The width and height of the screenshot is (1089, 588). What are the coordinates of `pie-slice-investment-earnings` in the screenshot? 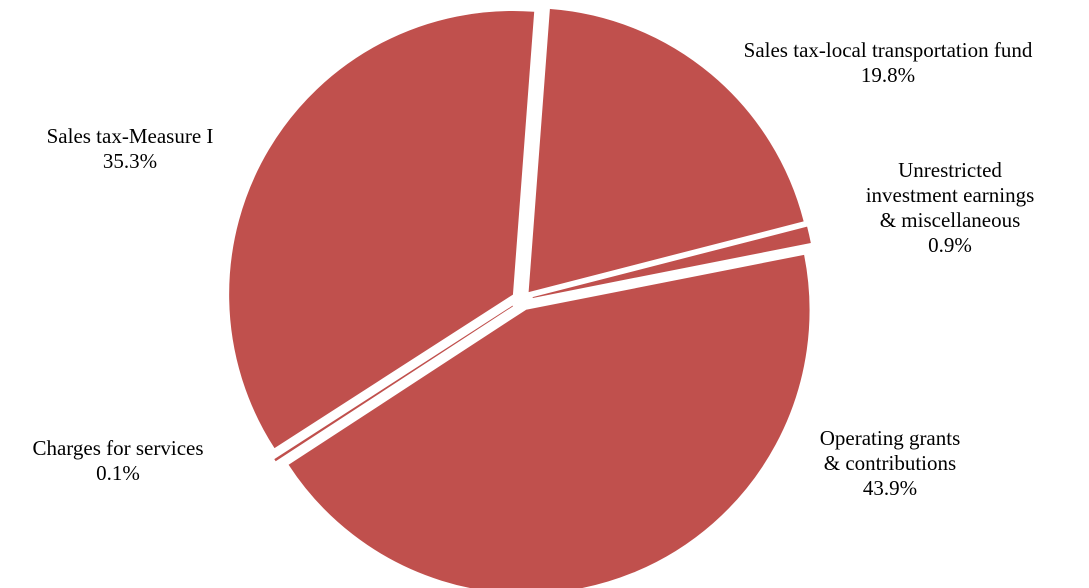 It's located at (671, 262).